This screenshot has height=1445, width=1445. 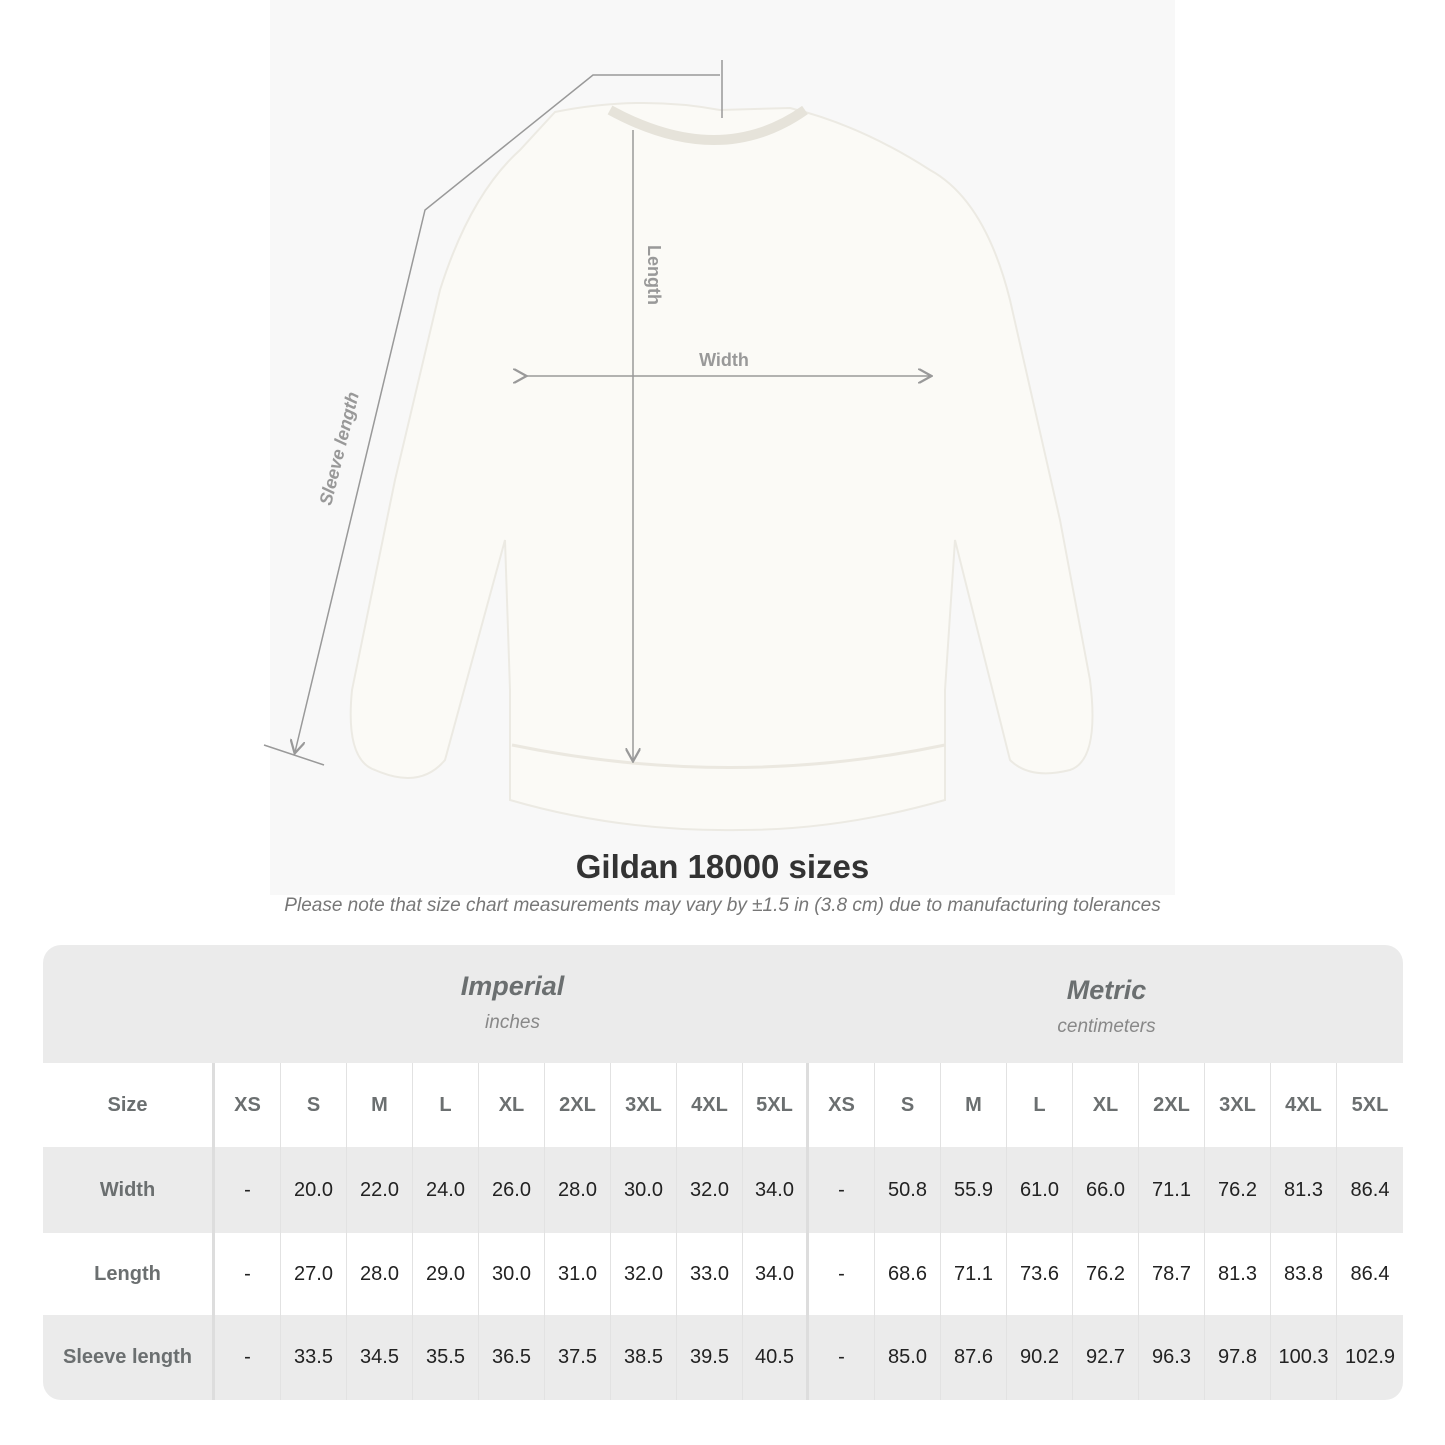 I want to click on metric-value-cell: 90.2, so click(x=1040, y=1357).